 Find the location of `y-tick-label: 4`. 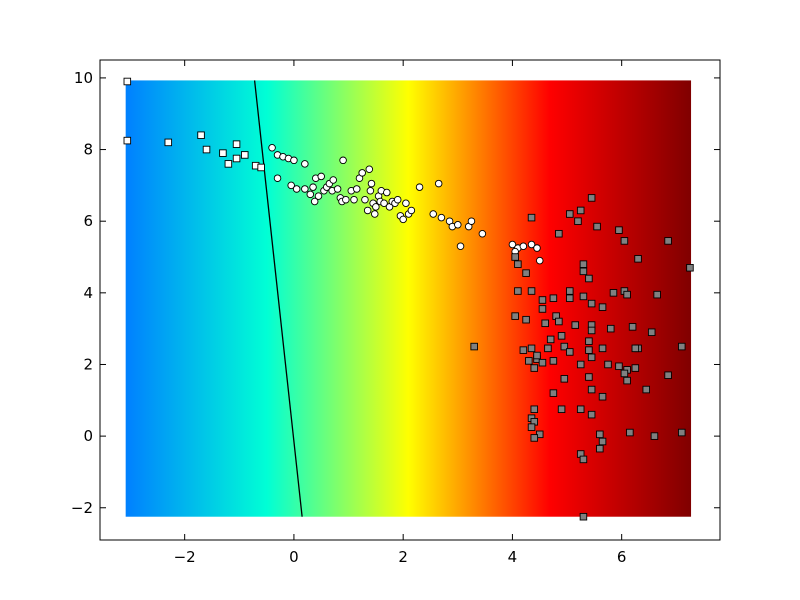

y-tick-label: 4 is located at coordinates (88, 293).